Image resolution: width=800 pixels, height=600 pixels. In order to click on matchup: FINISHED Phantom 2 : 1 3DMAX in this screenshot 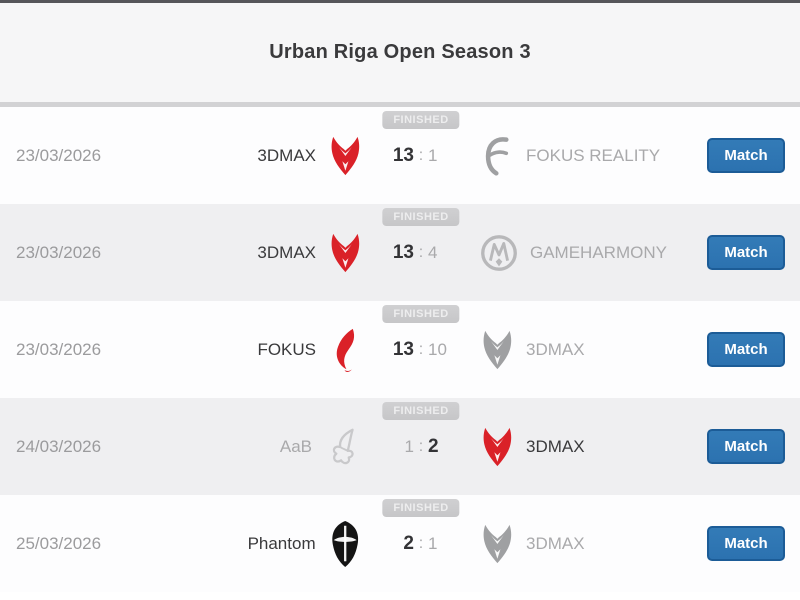, I will do `click(421, 543)`.